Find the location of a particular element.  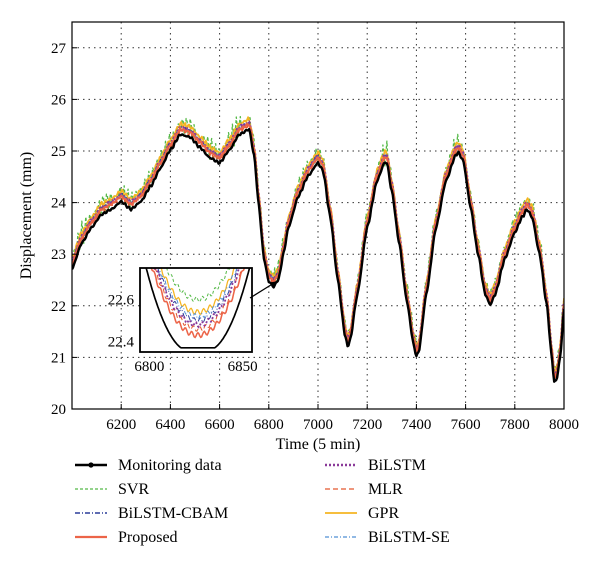

legend-label: BiLSTM-SE is located at coordinates (409, 537).